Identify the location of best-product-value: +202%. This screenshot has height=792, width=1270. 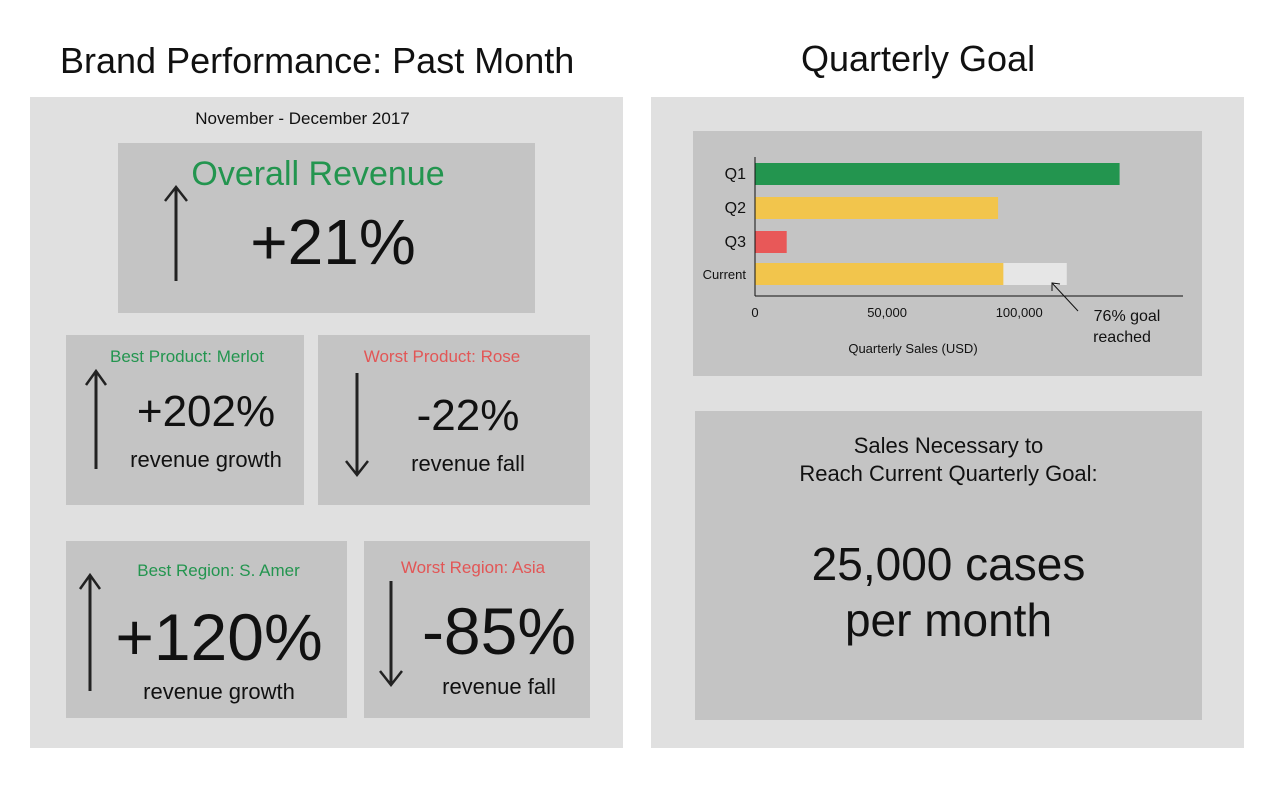
(206, 412).